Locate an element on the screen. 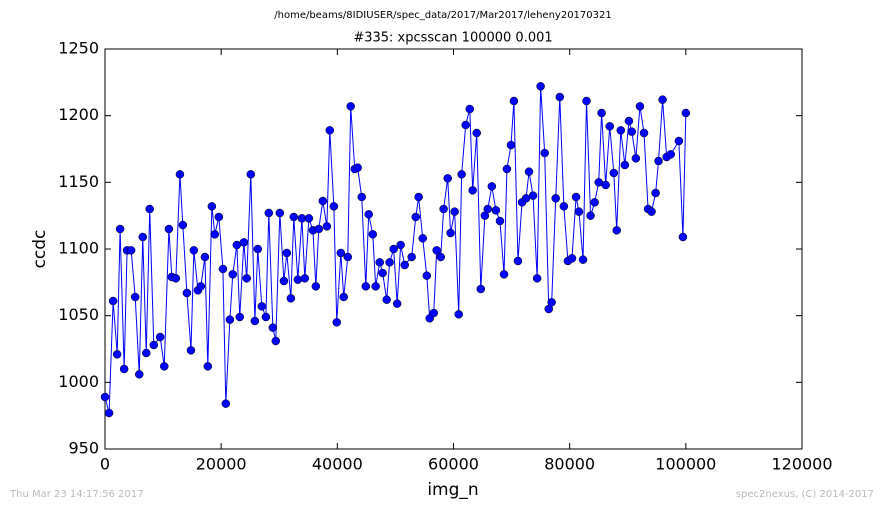  y-tick-label: 1050 is located at coordinates (78, 314).